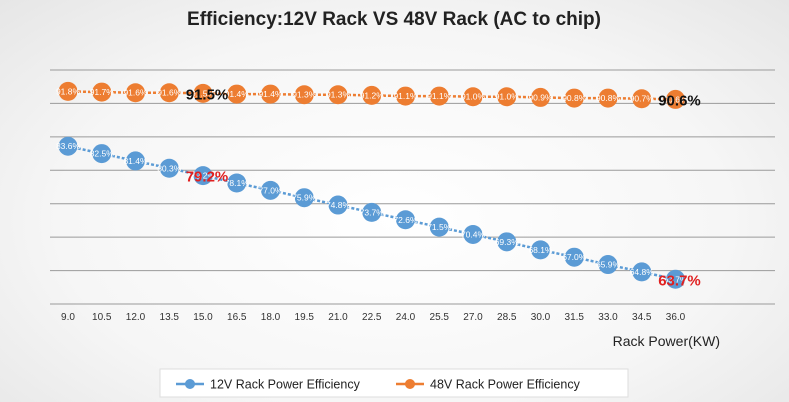 The height and width of the screenshot is (402, 789). Describe the element at coordinates (203, 317) in the screenshot. I see `x-tick-label: 15.0` at that location.